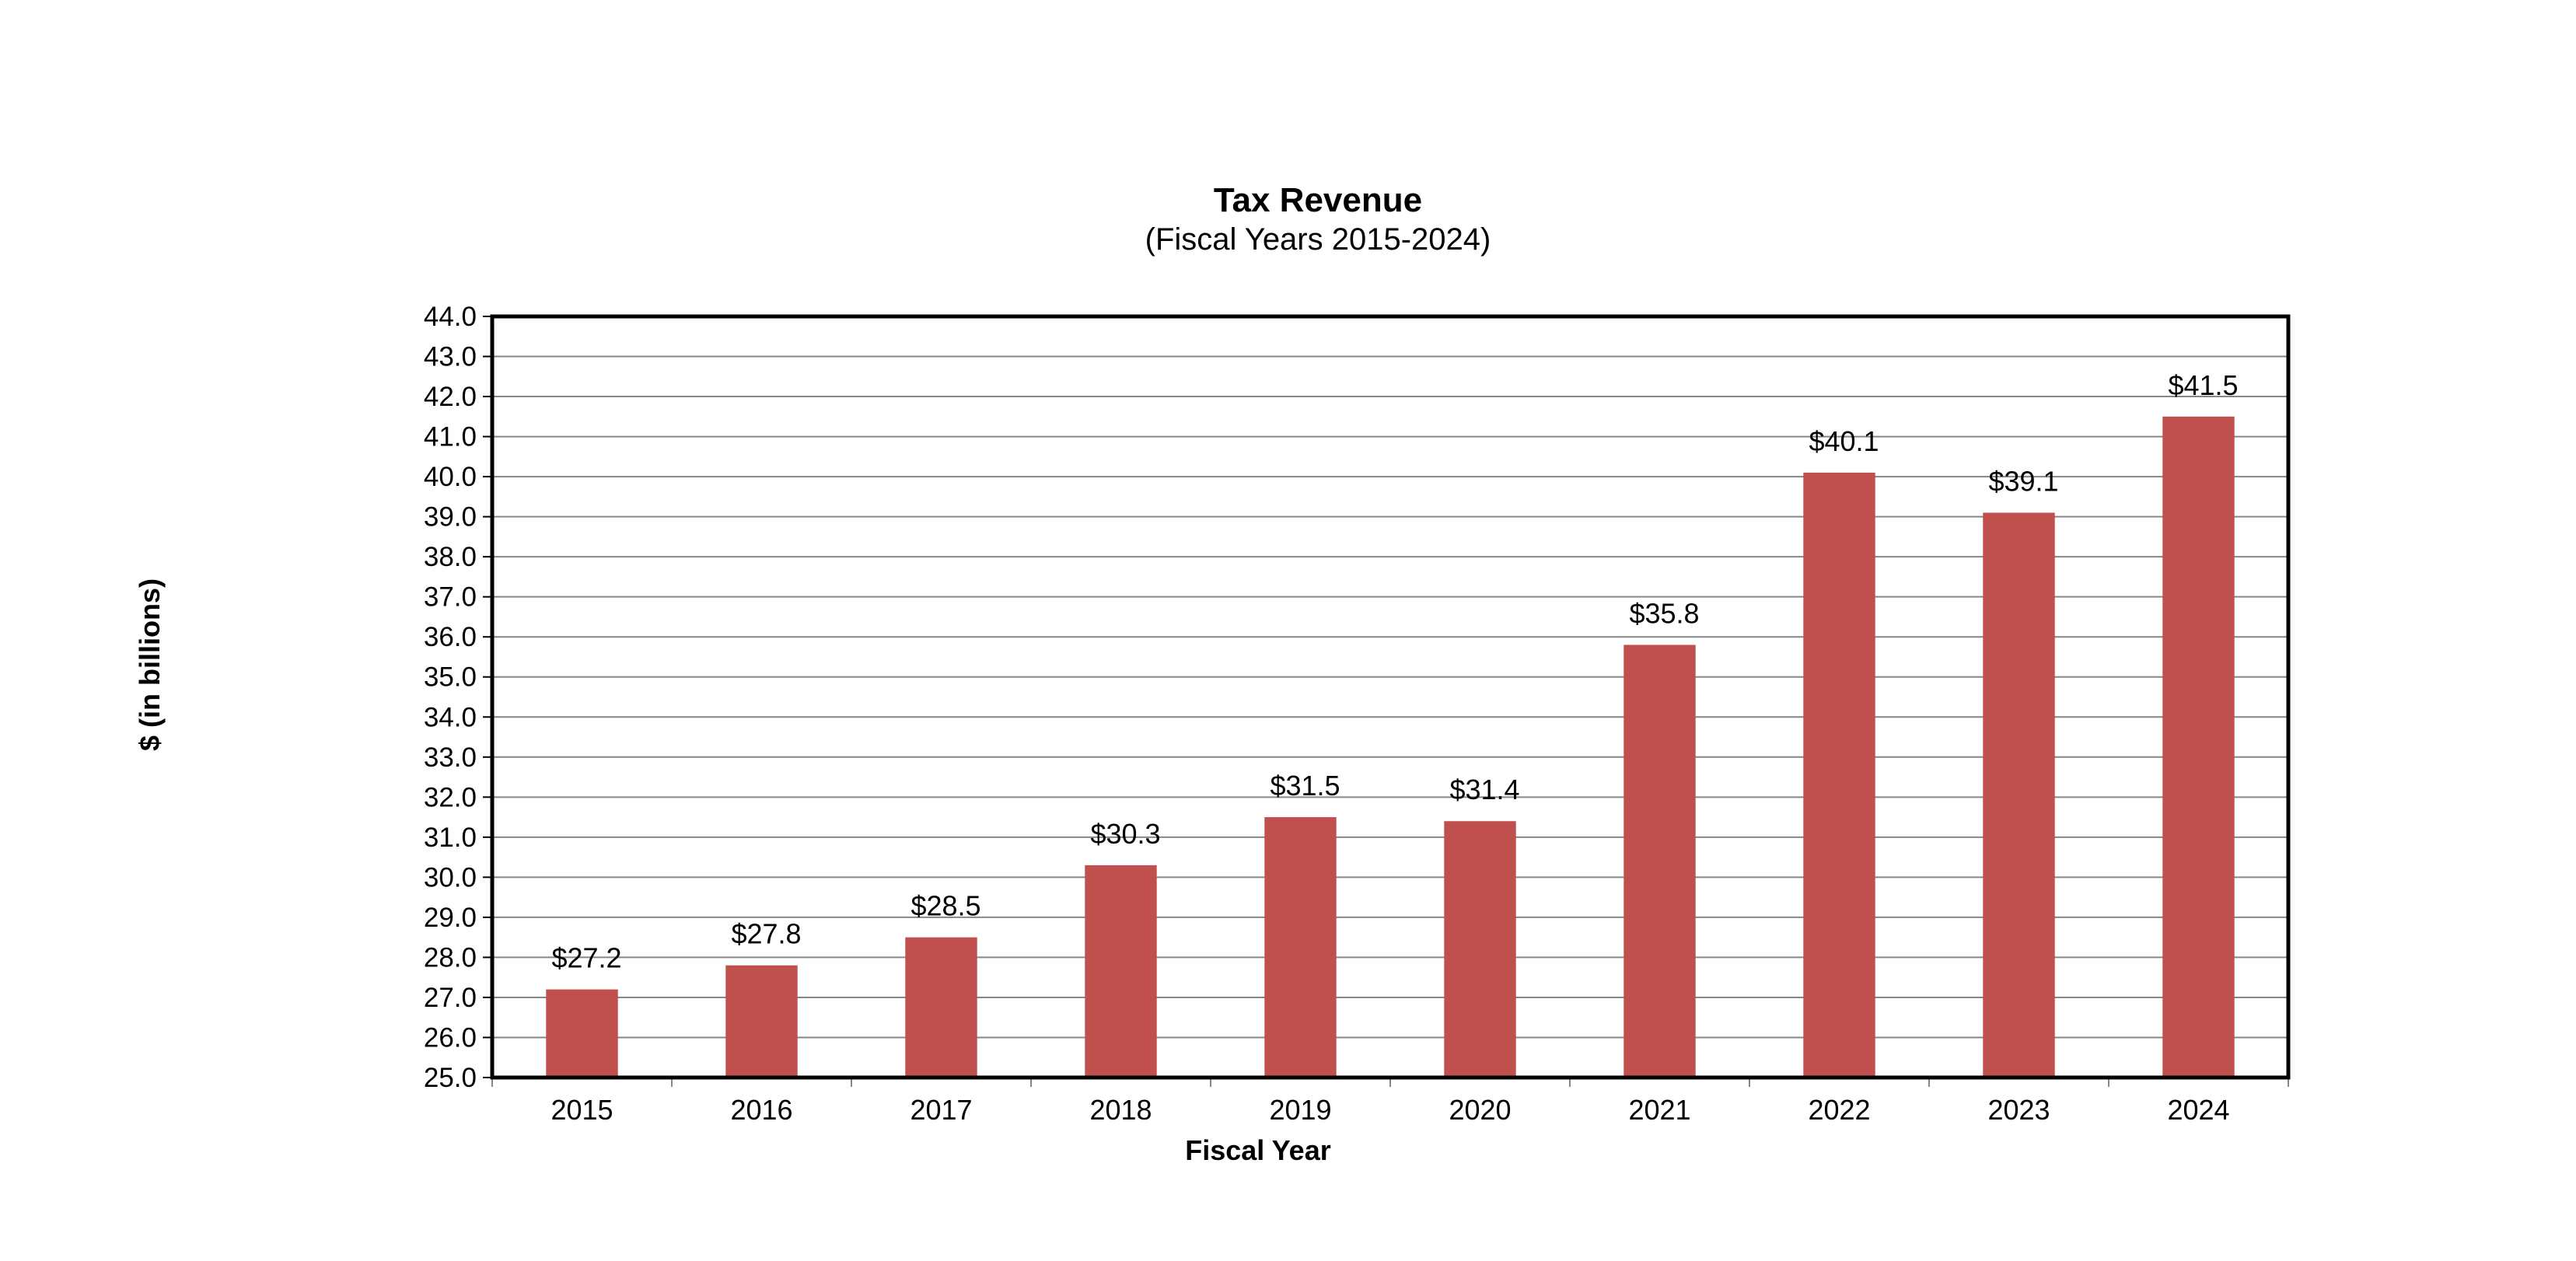 The image size is (2576, 1261). What do you see at coordinates (1390, 1102) in the screenshot?
I see `x-axis-ticks: 2015 2016 2017 2018 2019 2020 2021 2022 2023 2024` at bounding box center [1390, 1102].